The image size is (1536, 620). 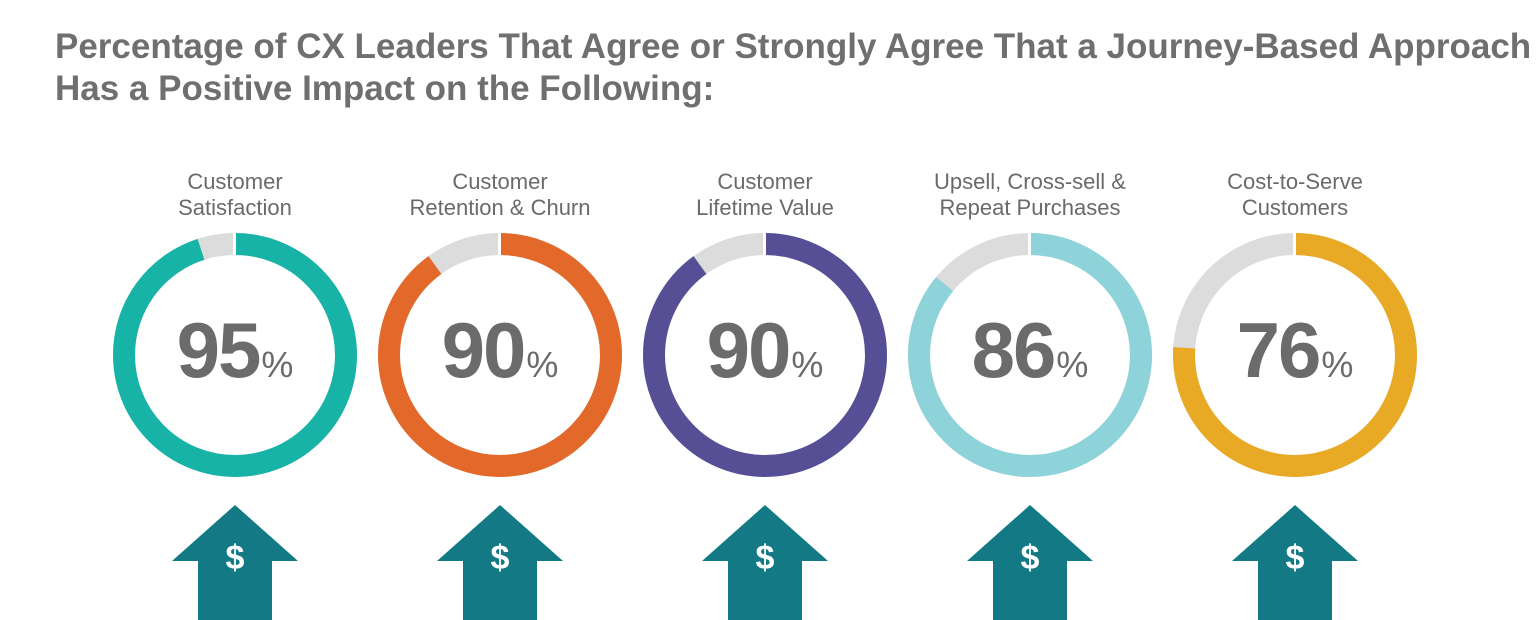 I want to click on donut-label: Customer Retention & Churn, so click(x=500, y=195).